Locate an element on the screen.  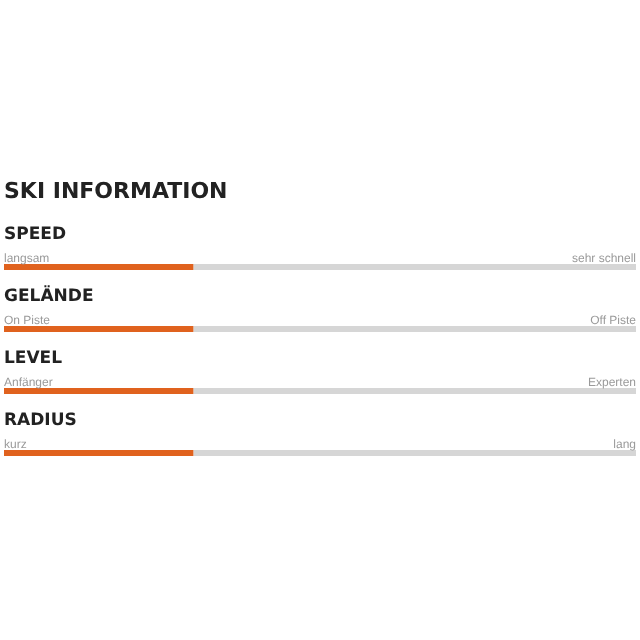
y-tick-label: SPEED is located at coordinates (35, 235).